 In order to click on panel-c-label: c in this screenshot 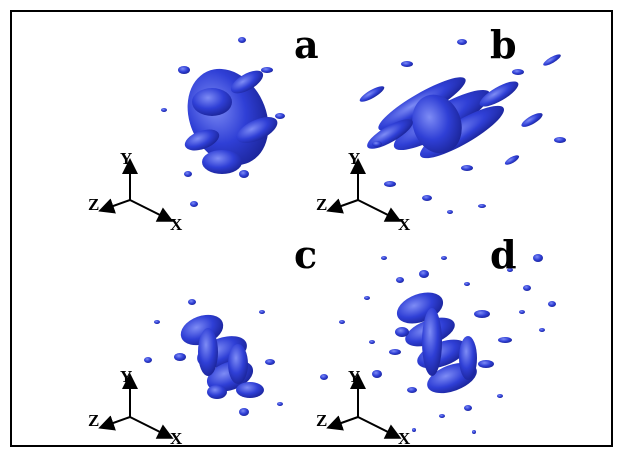, I will do `click(306, 254)`.